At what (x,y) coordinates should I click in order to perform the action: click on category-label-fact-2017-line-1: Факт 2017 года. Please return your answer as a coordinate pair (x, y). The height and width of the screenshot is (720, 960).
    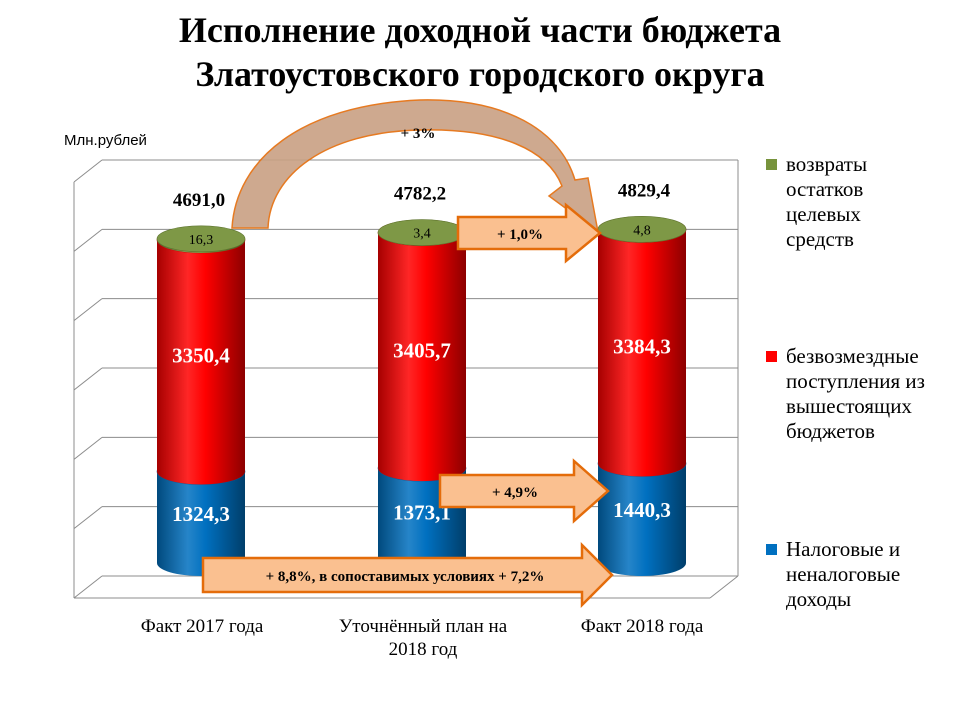
    Looking at the image, I should click on (202, 626).